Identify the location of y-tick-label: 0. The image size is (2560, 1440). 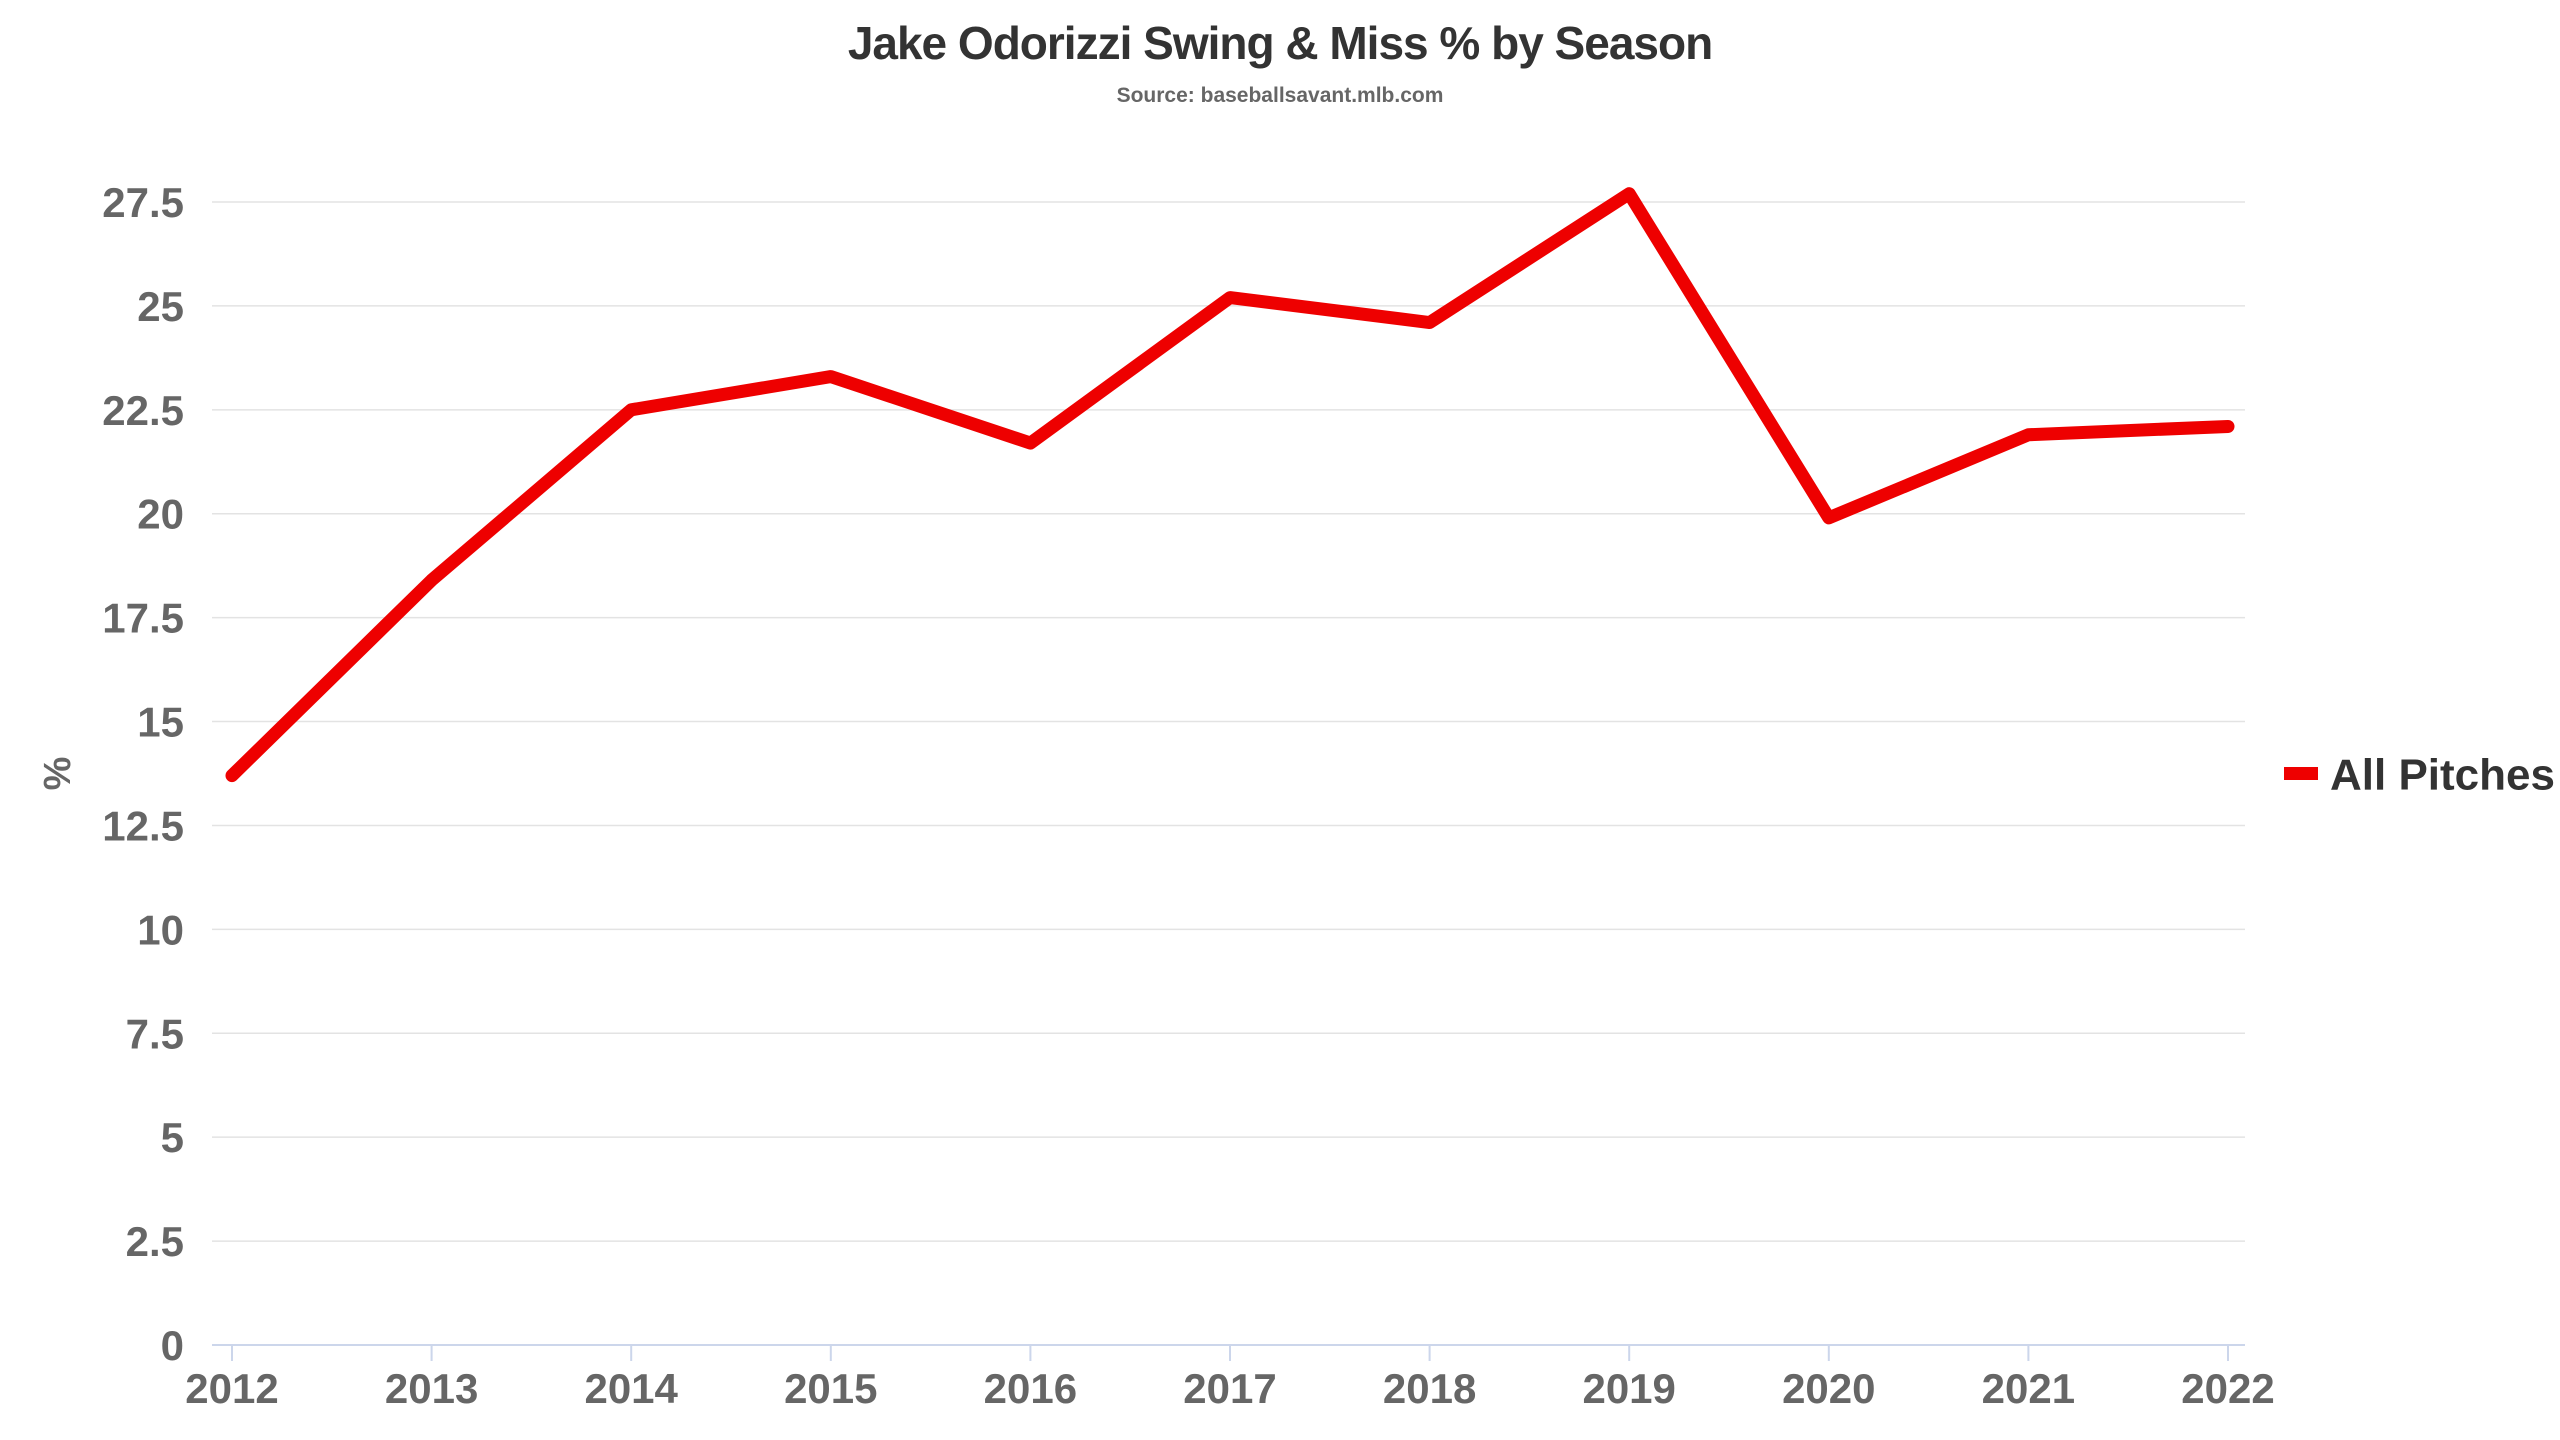
(172, 1345).